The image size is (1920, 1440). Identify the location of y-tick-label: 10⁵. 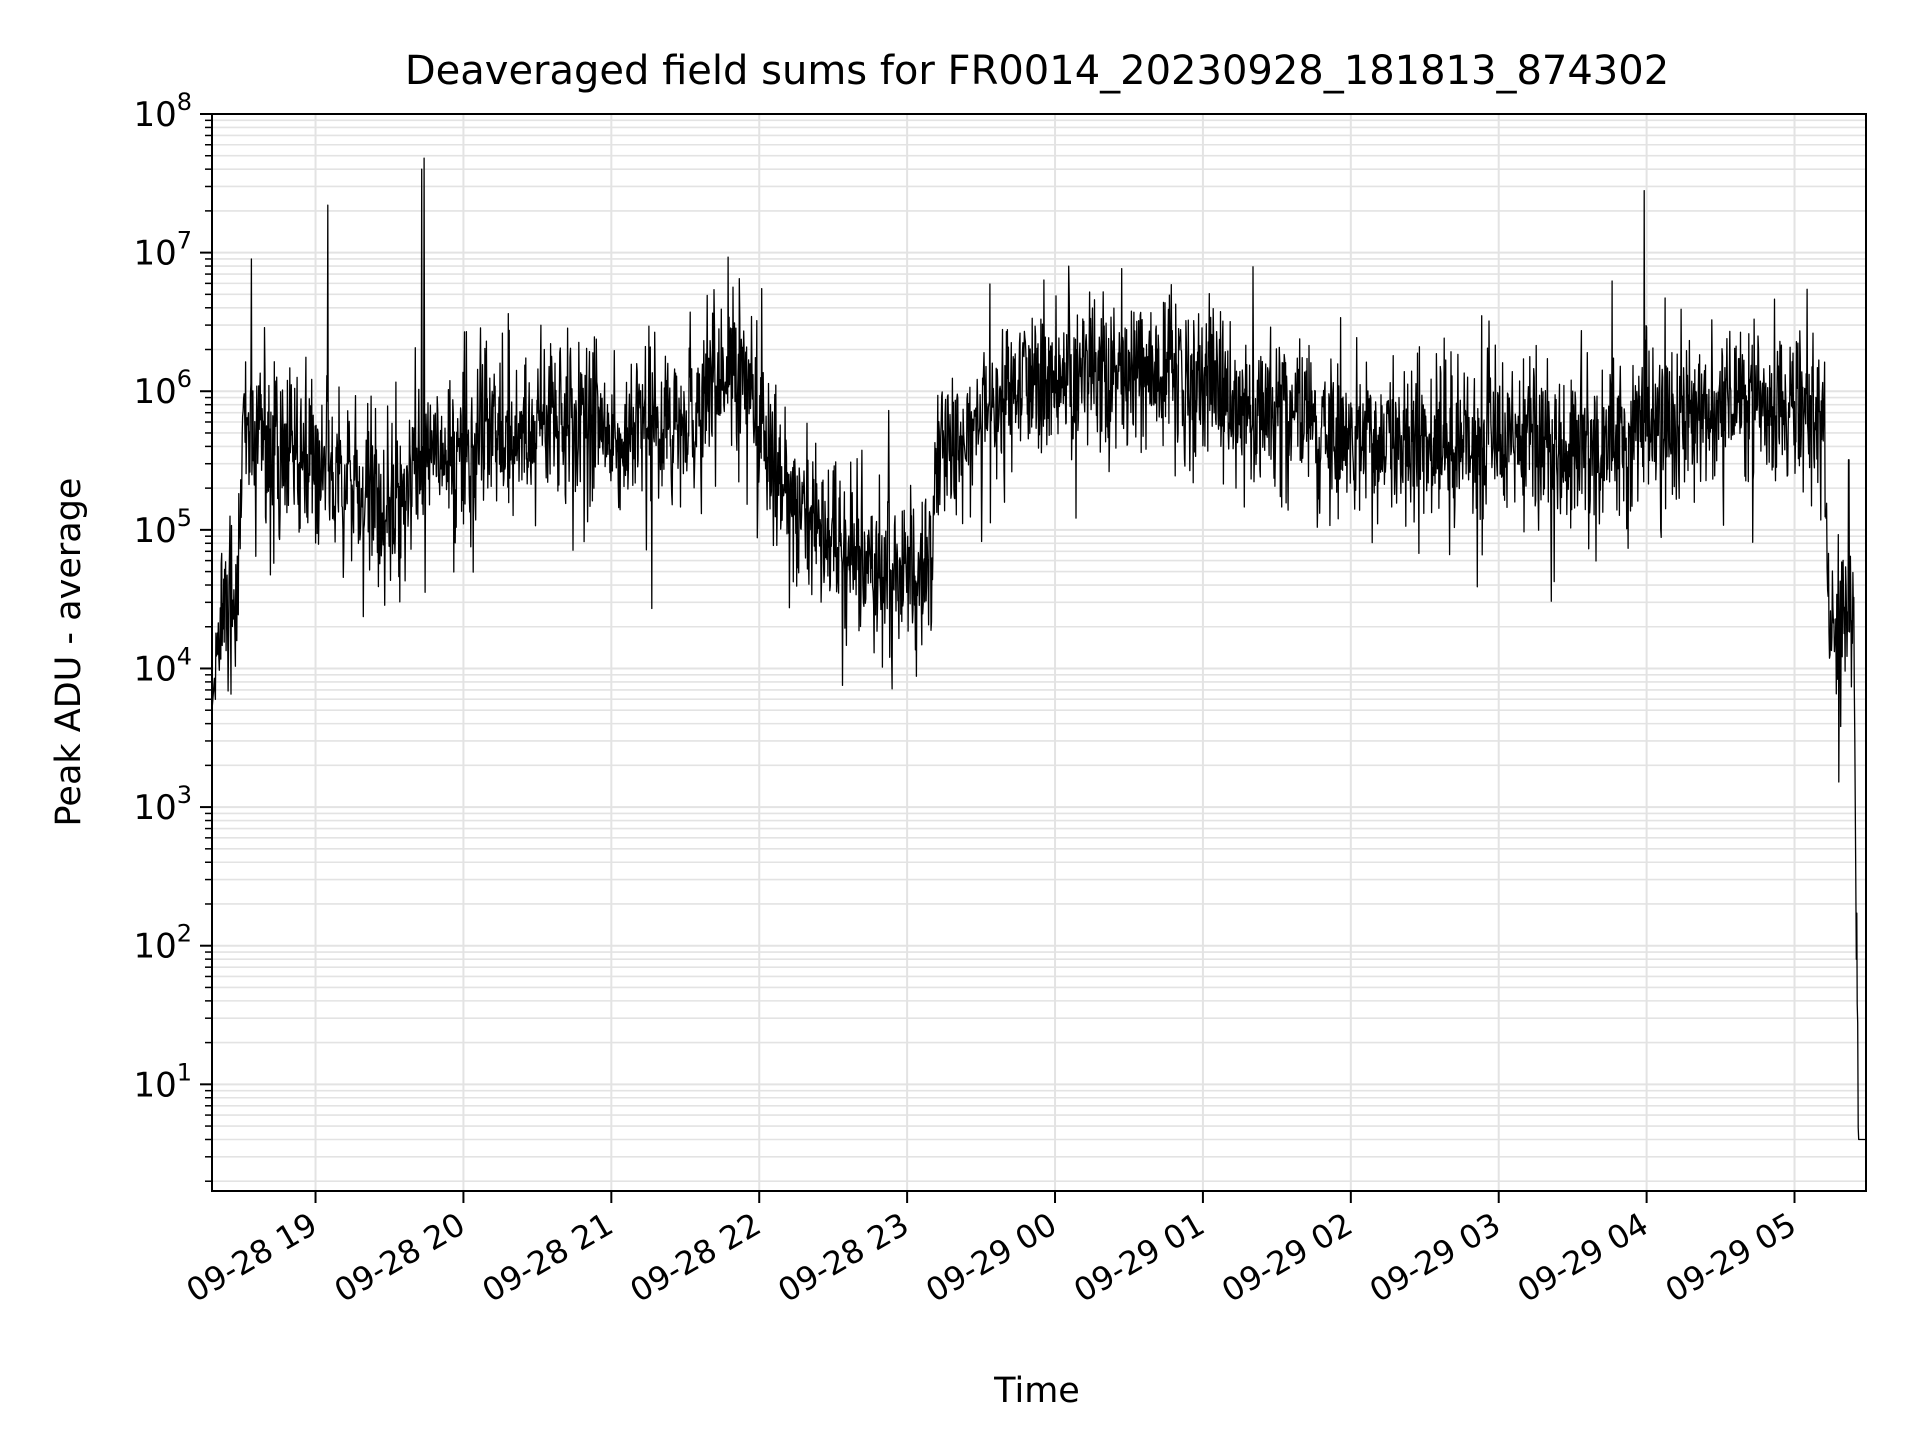
(162, 527).